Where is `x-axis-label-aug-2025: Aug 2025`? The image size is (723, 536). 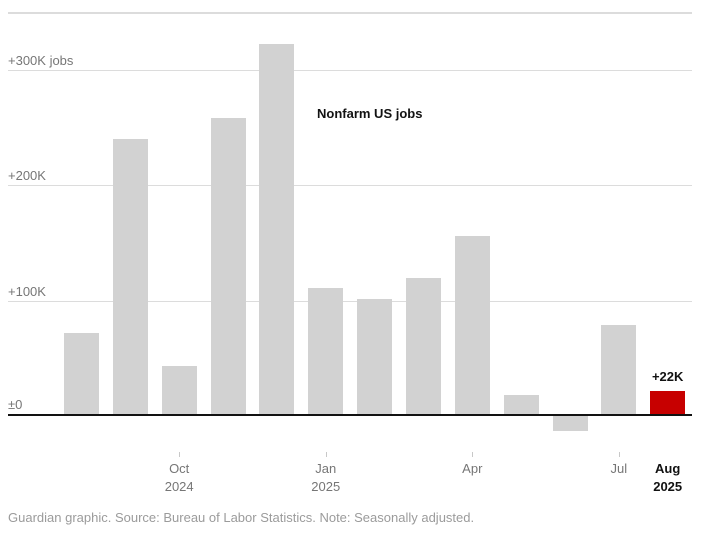
x-axis-label-aug-2025: Aug 2025 is located at coordinates (668, 478).